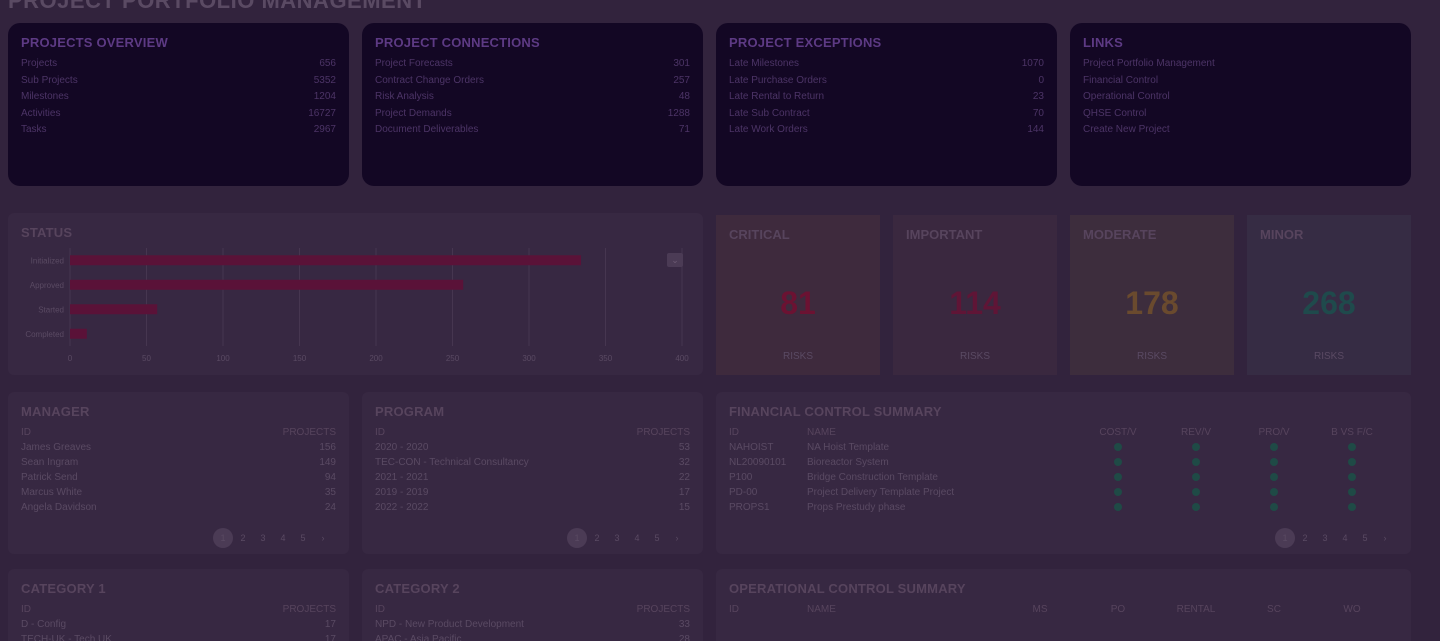 Image resolution: width=1440 pixels, height=641 pixels. What do you see at coordinates (886, 97) in the screenshot?
I see `exception-row: Late Rental to Return 23` at bounding box center [886, 97].